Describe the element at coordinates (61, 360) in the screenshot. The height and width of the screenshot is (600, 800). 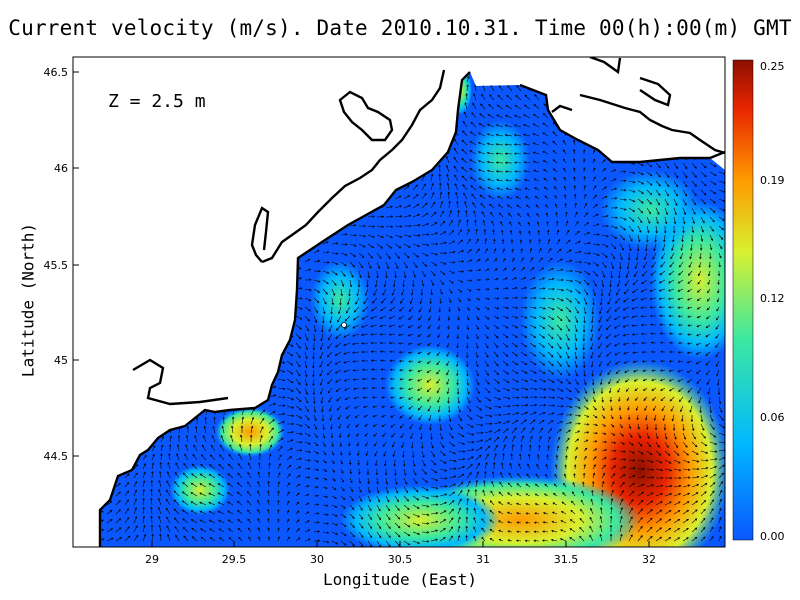
I see `y-tick-label: 45` at that location.